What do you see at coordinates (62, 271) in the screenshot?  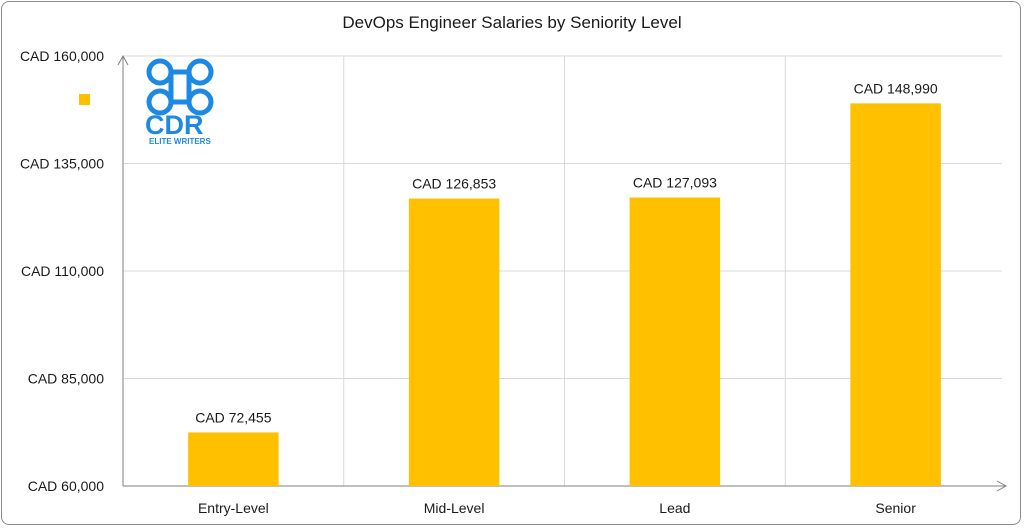 I see `y-tick-label: CAD 110,000` at bounding box center [62, 271].